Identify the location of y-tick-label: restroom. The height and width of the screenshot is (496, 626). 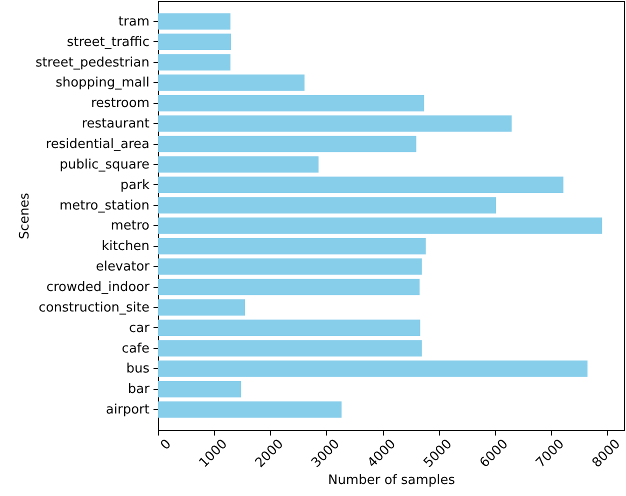
(120, 104).